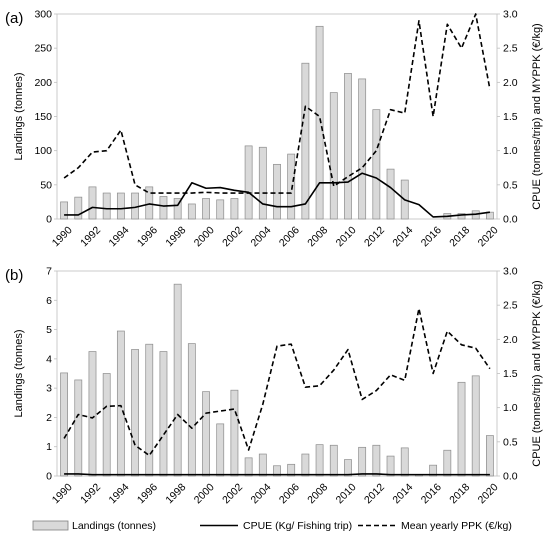 The image size is (550, 549). I want to click on legend-label-cpue: CPUE (Kg/ Fishing trip), so click(297, 526).